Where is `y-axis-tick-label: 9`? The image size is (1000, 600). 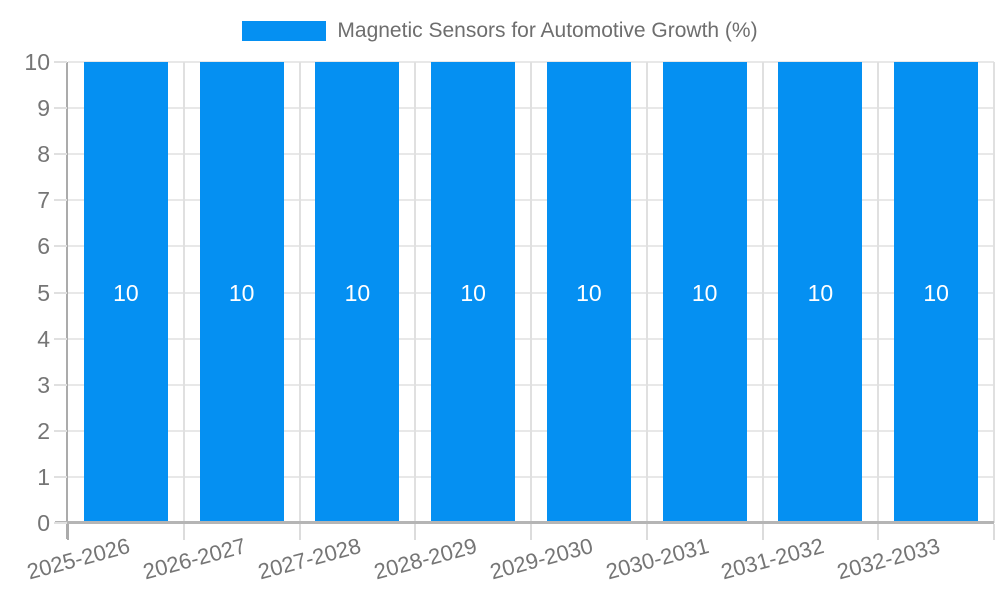
y-axis-tick-label: 9 is located at coordinates (43, 108).